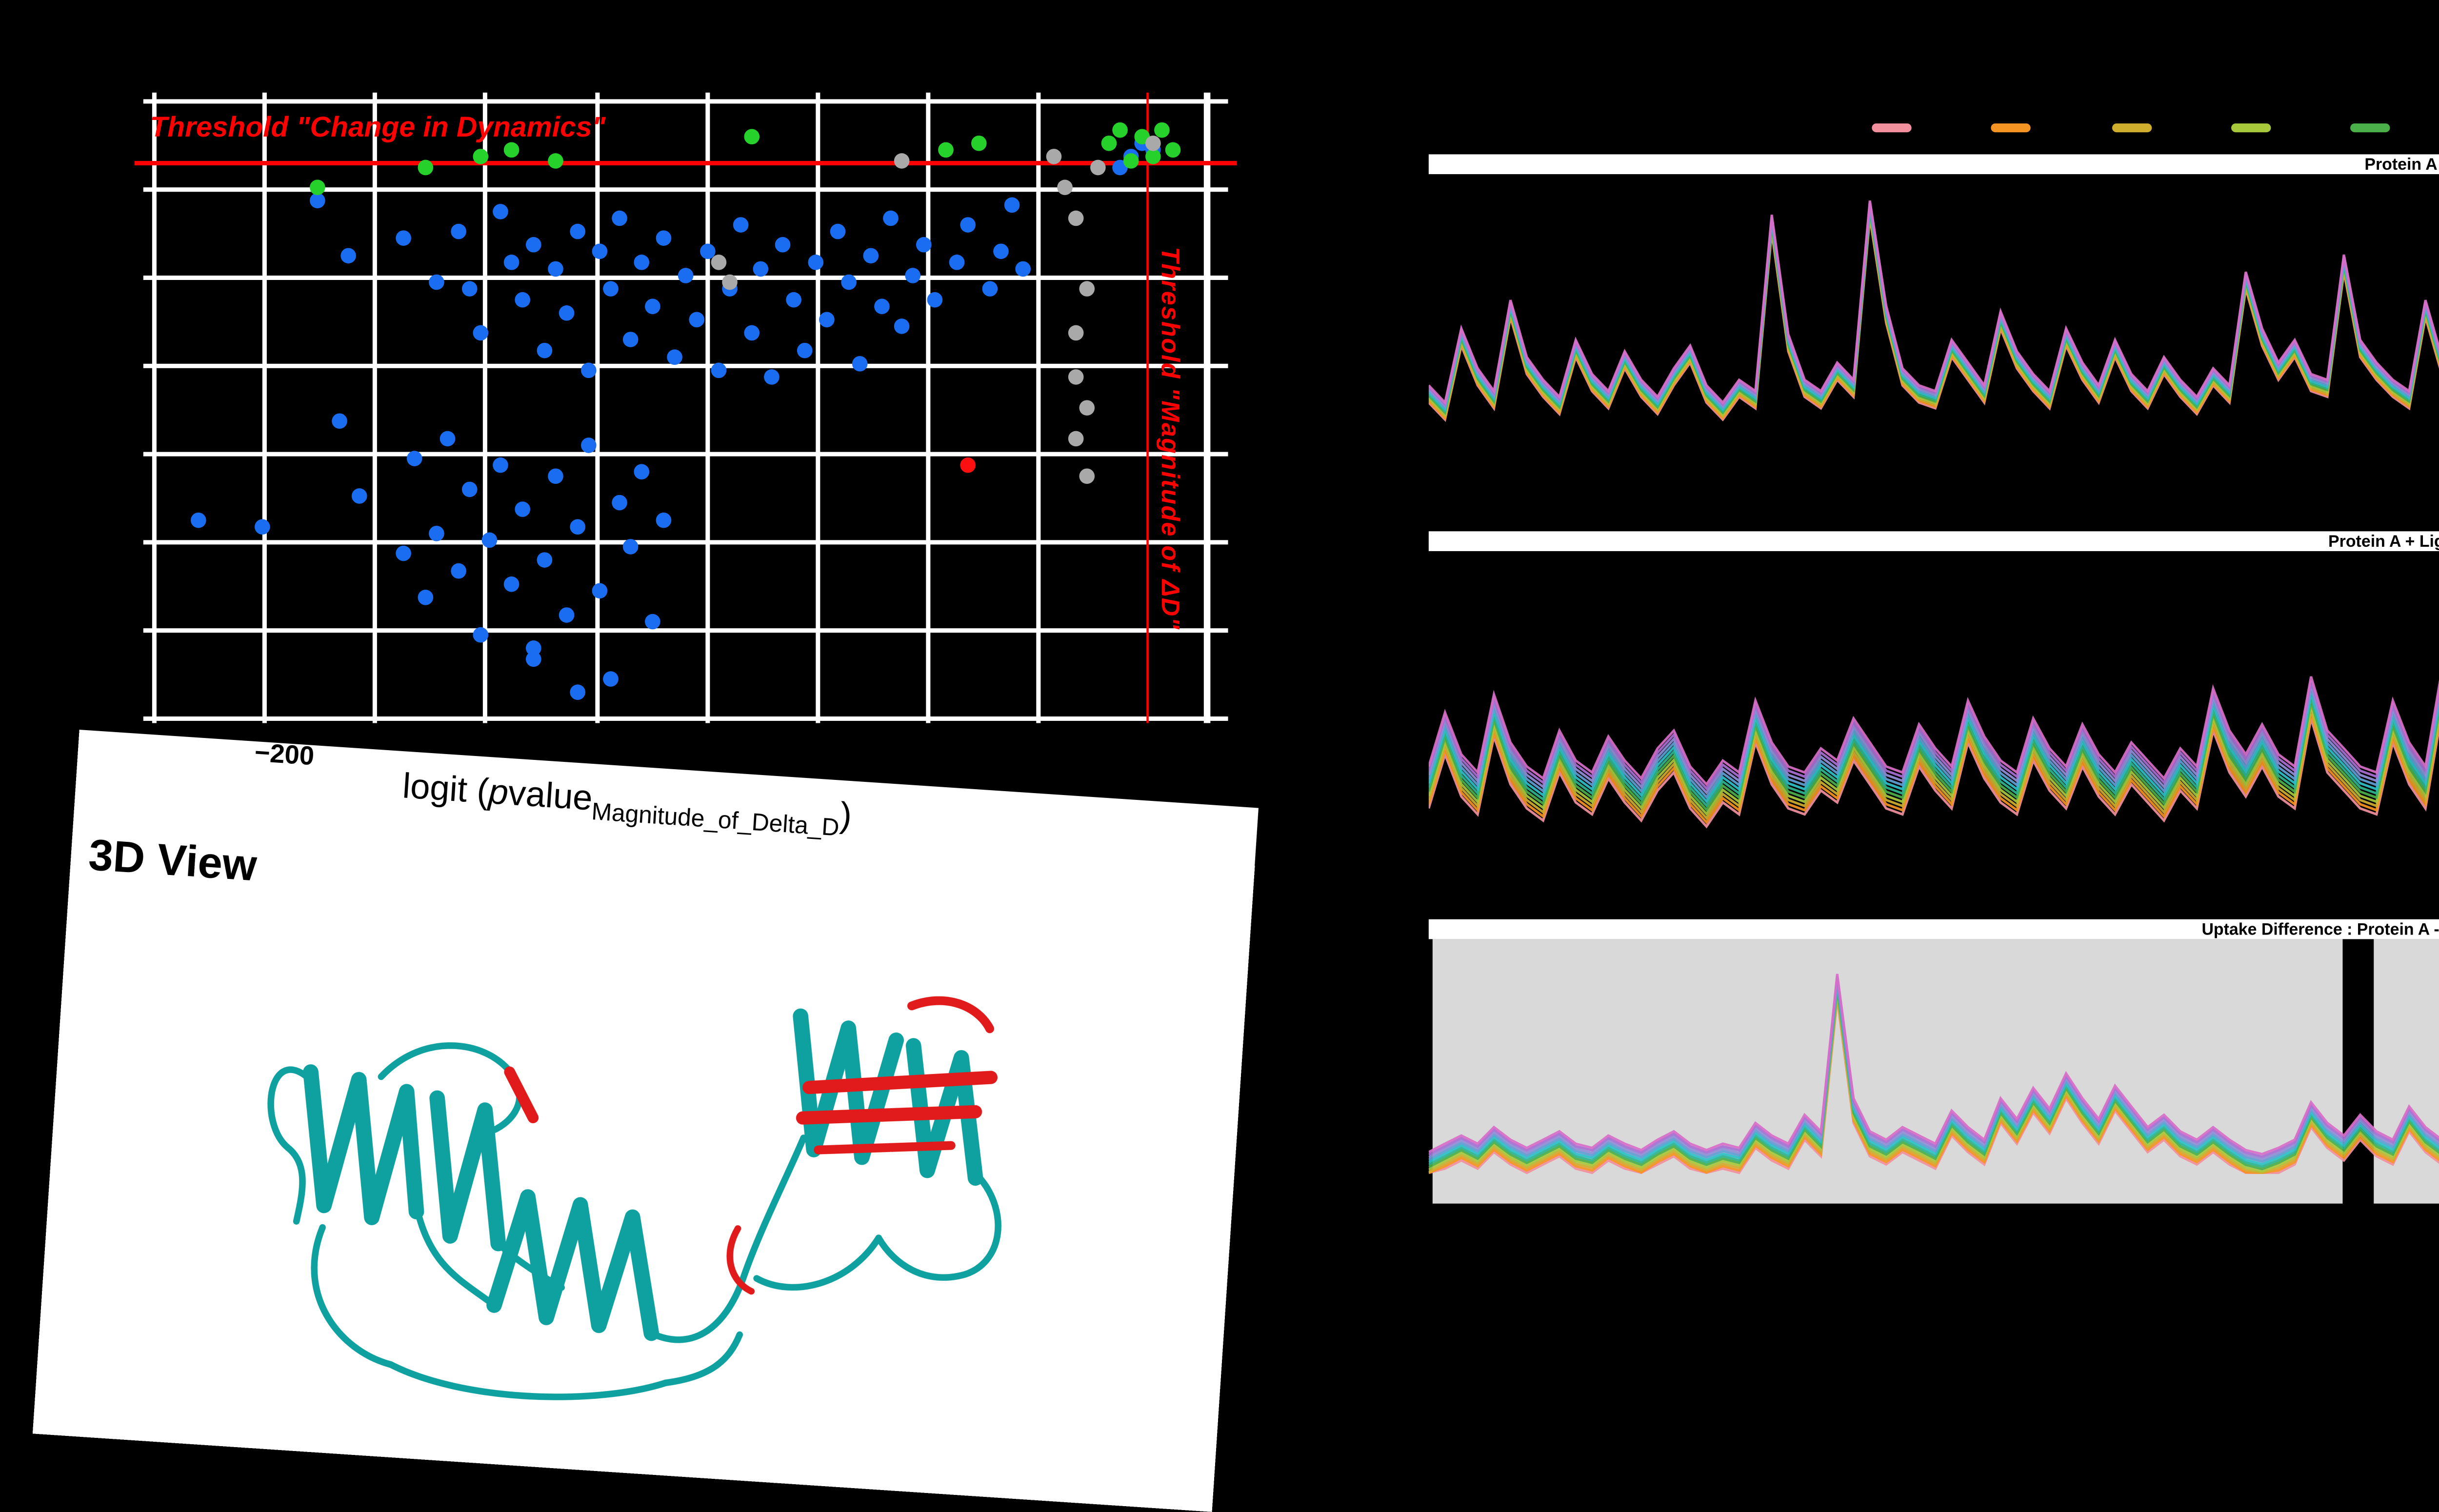  Describe the element at coordinates (1147, 407) in the screenshot. I see `threshold-line-vertical` at that location.